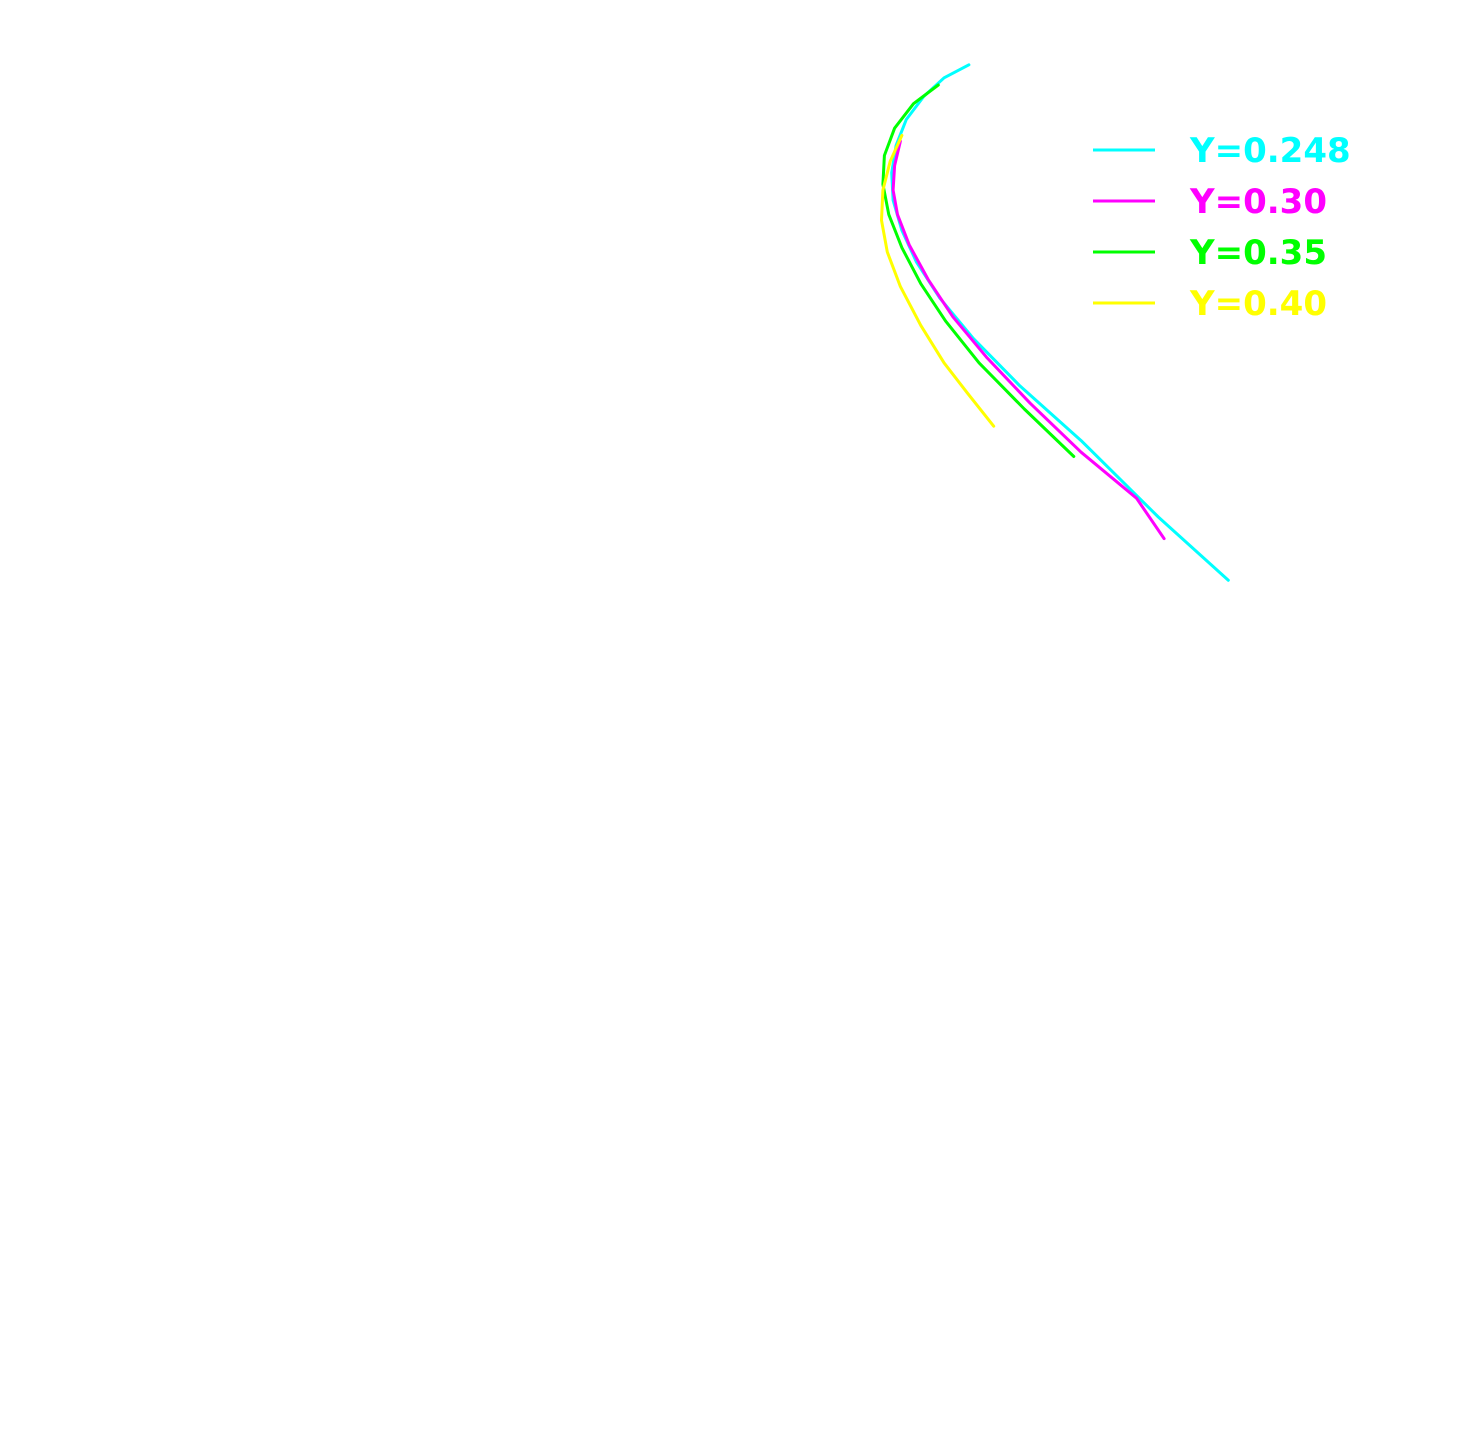  What do you see at coordinates (1258, 253) in the screenshot?
I see `legend-label-3: Y=0.35` at bounding box center [1258, 253].